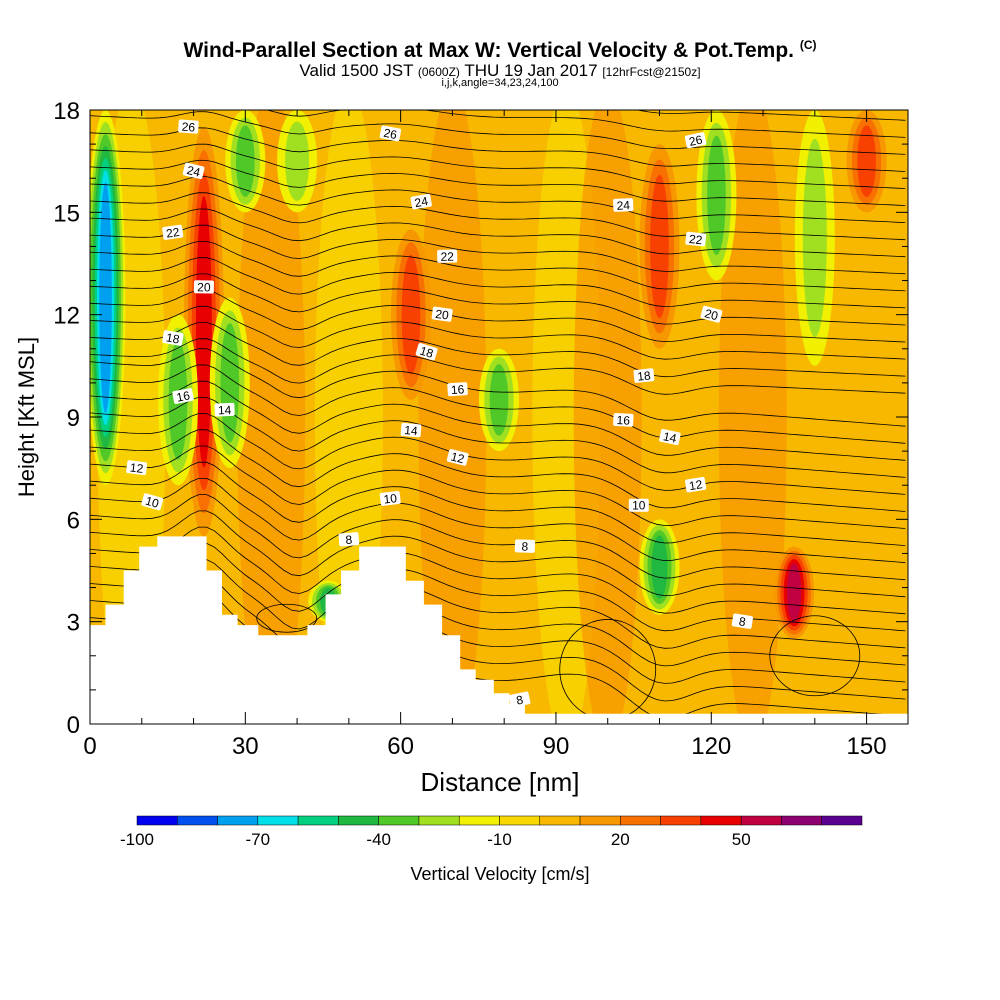  I want to click on contour-label-text: 18, so click(426, 352).